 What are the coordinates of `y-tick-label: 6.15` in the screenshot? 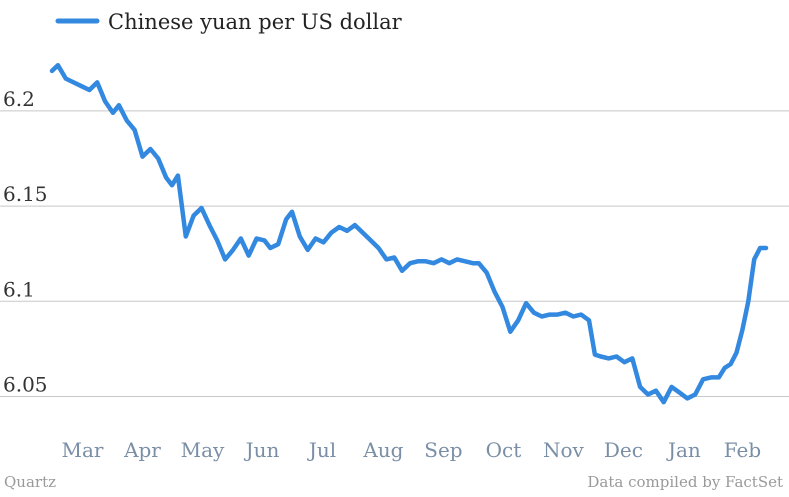 It's located at (25, 194).